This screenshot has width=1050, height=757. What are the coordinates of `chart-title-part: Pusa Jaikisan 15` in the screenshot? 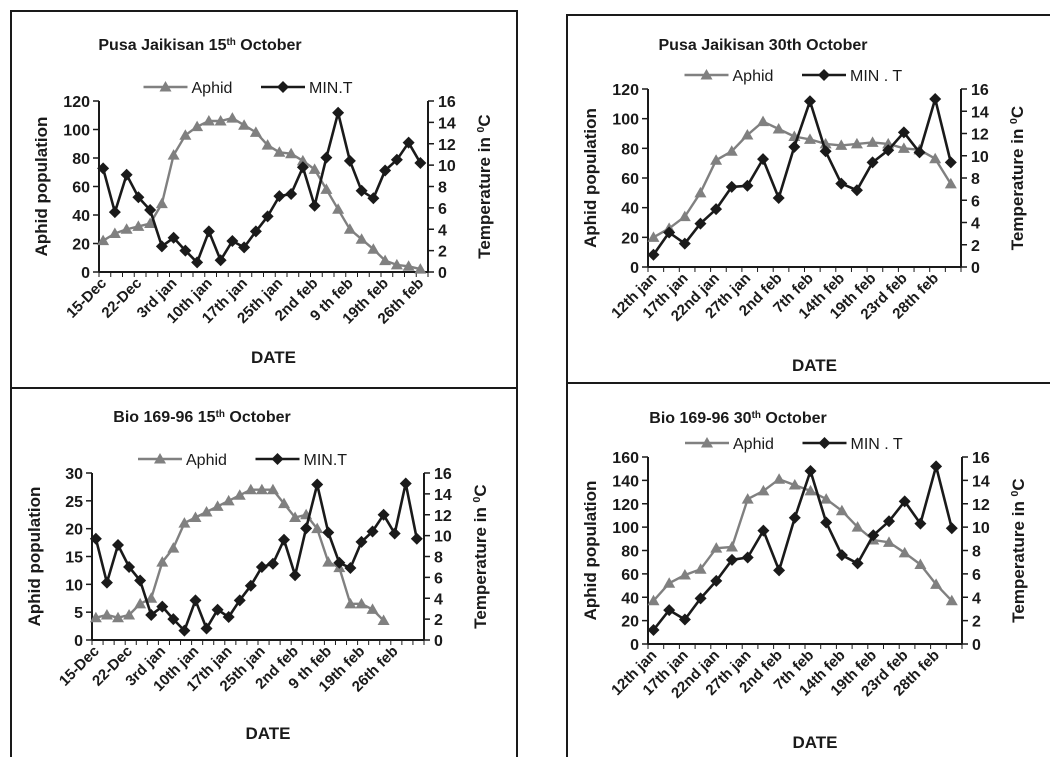 It's located at (162, 45).